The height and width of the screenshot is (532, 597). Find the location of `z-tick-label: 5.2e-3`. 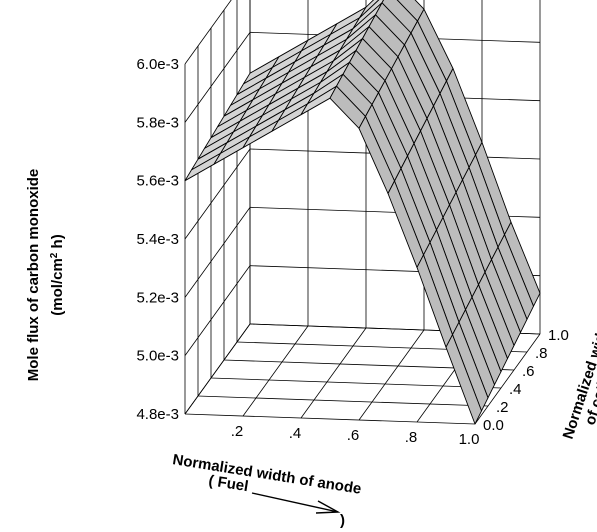

z-tick-label: 5.2e-3 is located at coordinates (157, 297).